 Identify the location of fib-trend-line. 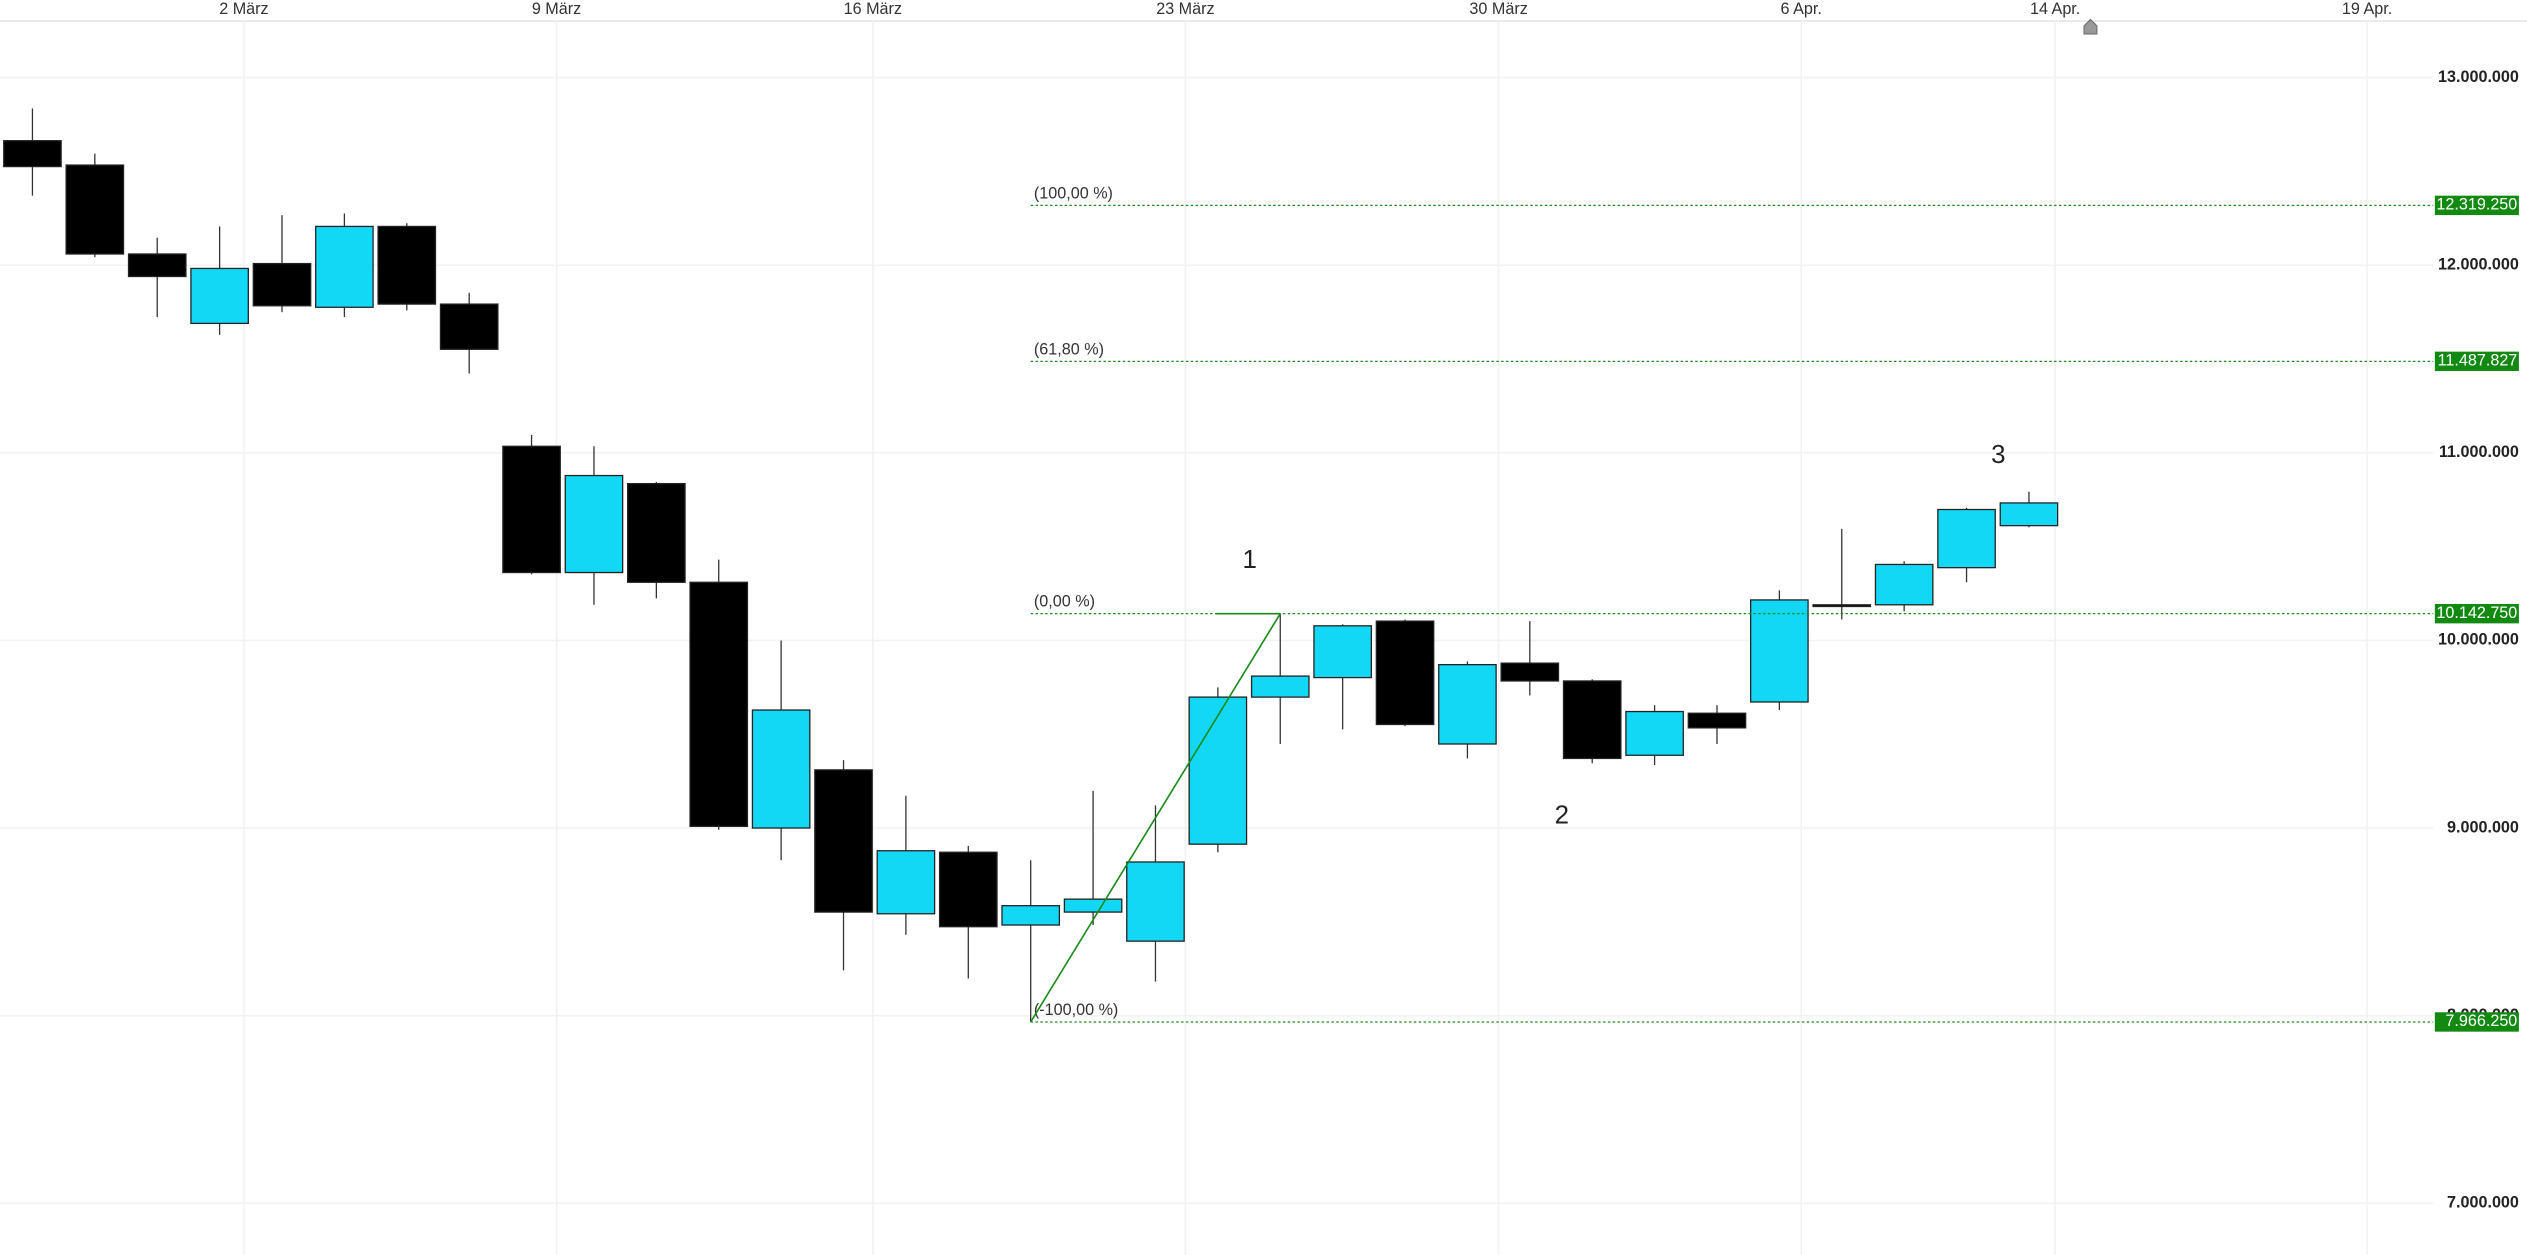
(1155, 818).